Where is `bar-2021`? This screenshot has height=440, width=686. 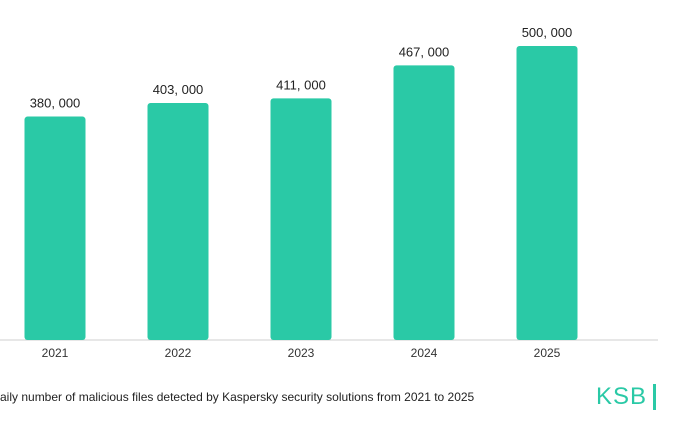
bar-2021 is located at coordinates (55, 228).